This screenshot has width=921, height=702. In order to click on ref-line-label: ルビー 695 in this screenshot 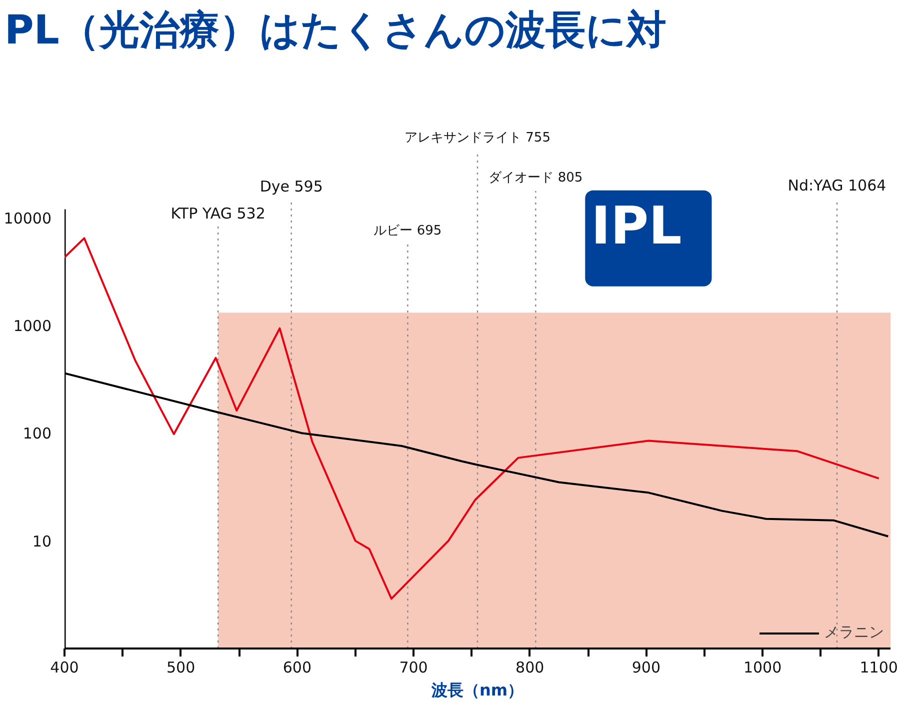, I will do `click(408, 230)`.